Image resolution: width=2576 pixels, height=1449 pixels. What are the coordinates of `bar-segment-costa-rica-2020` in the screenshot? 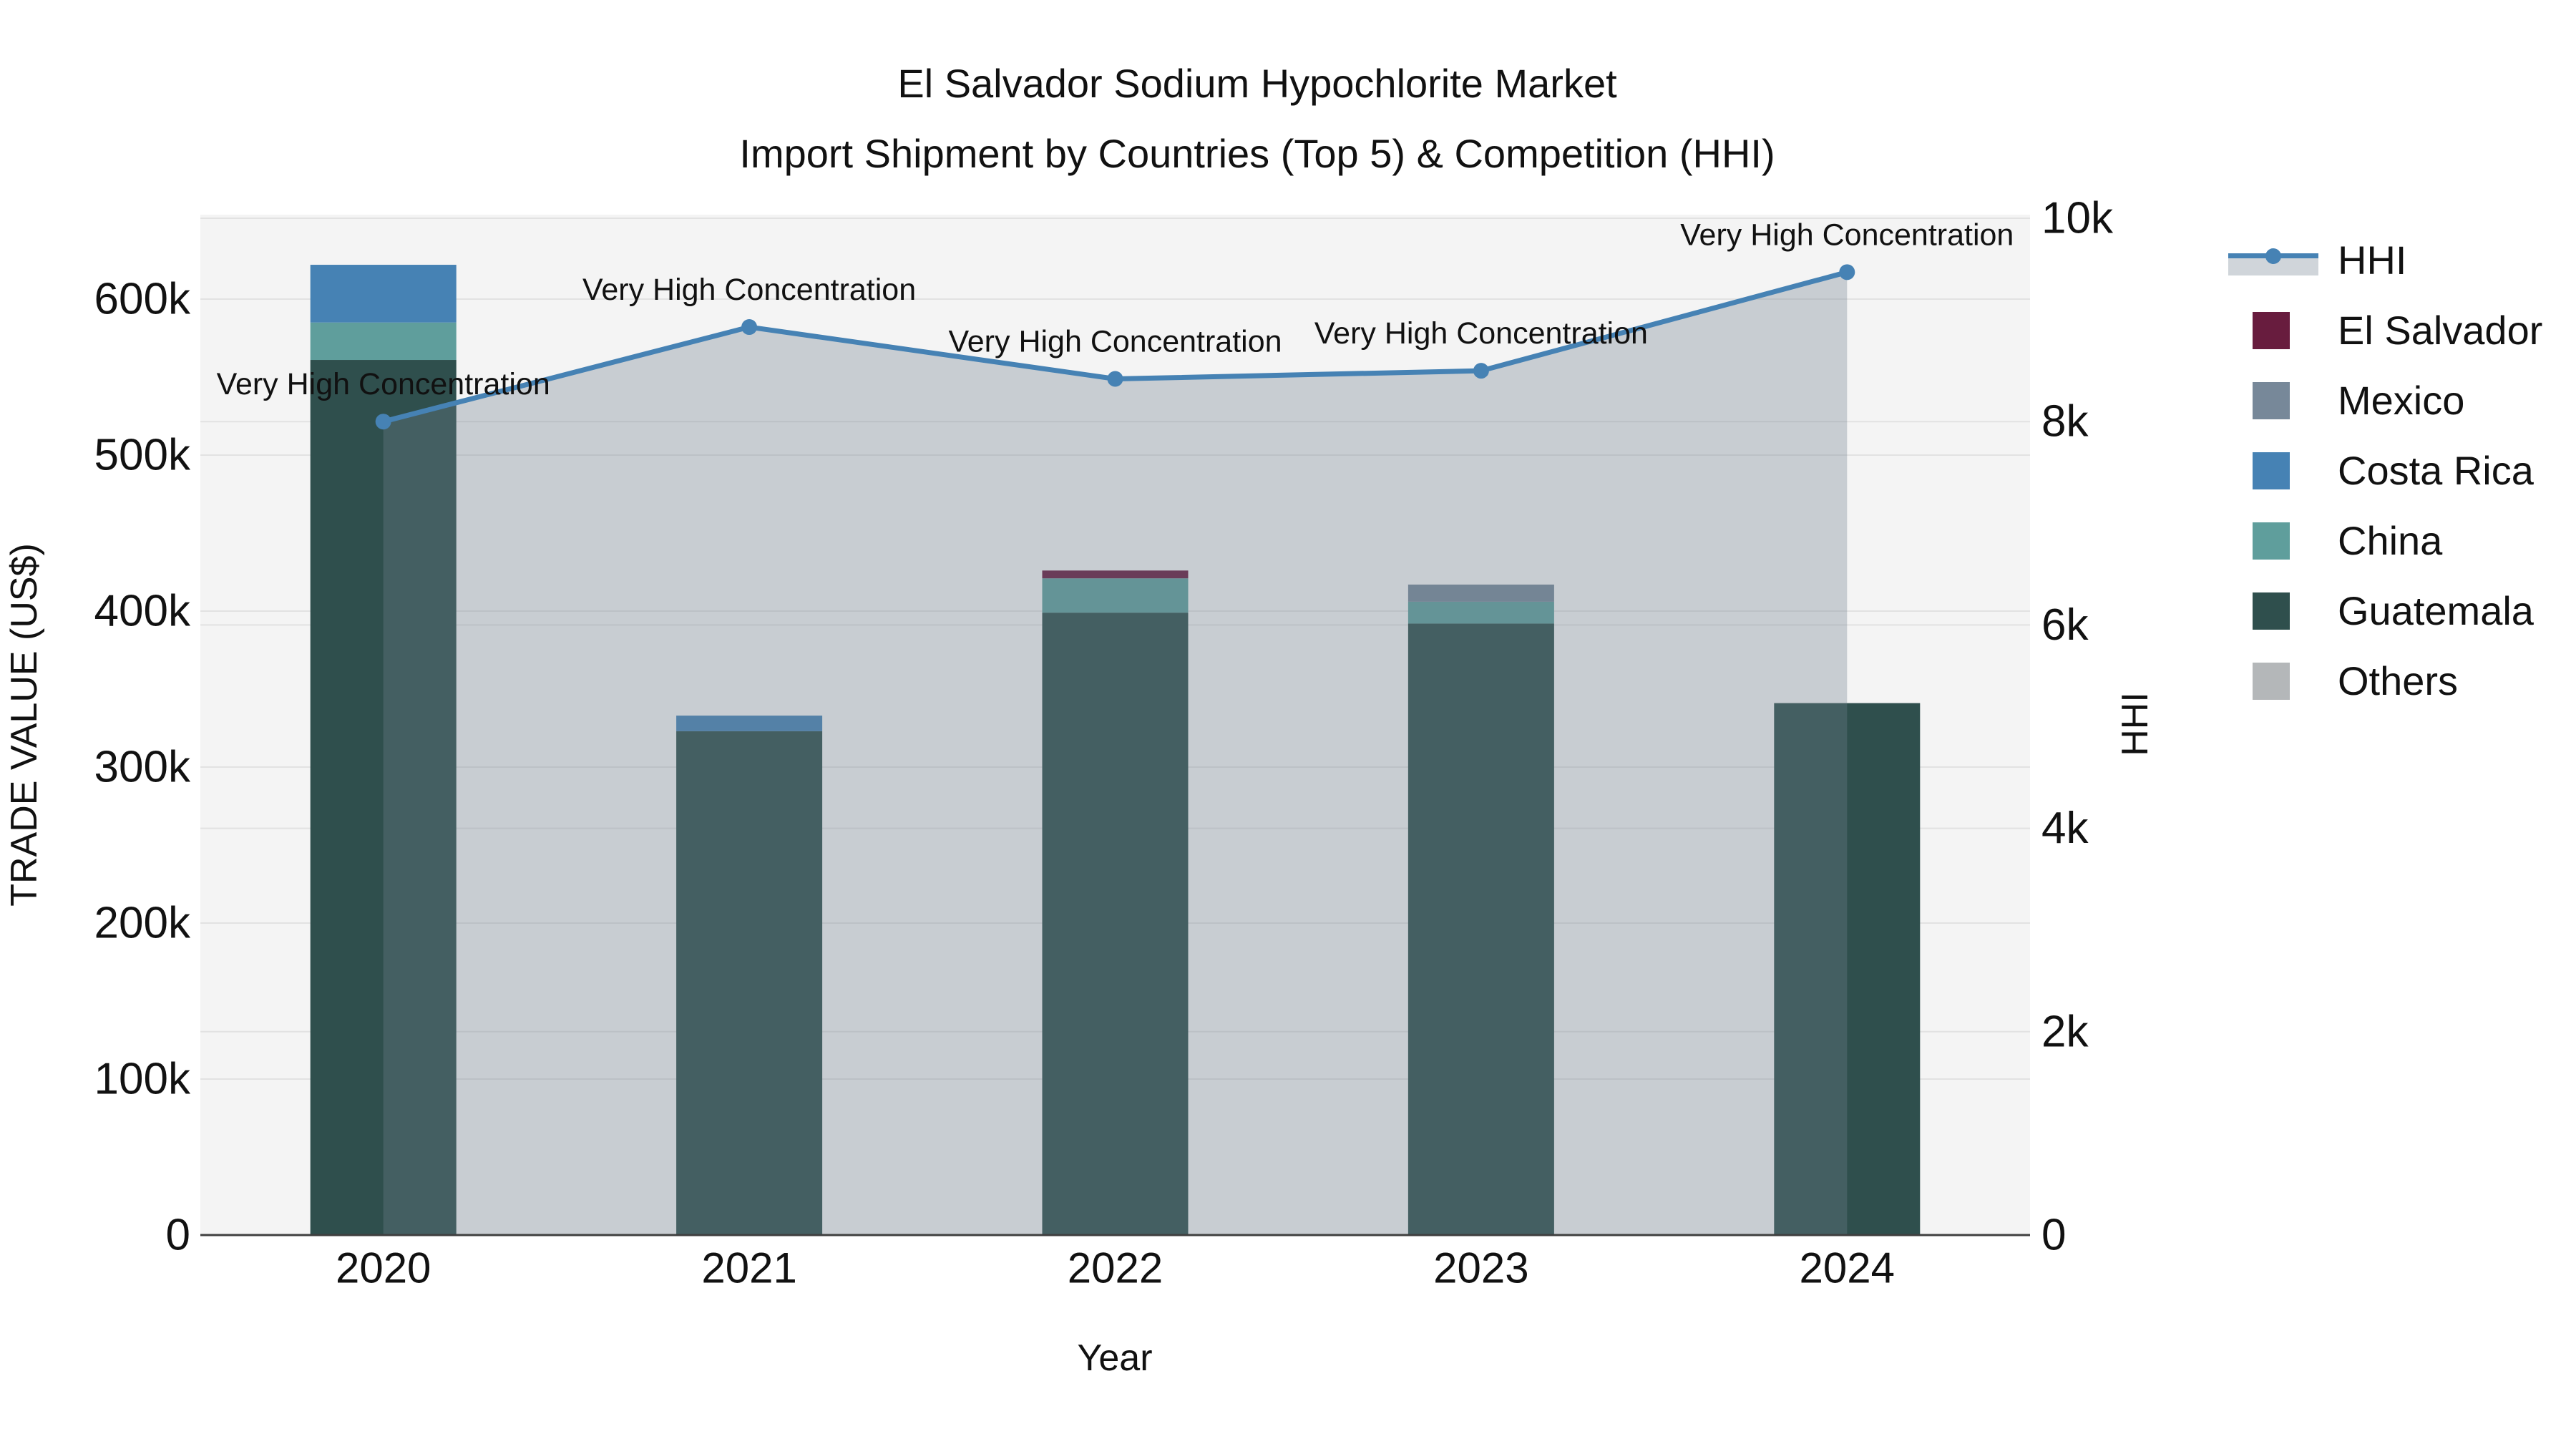 It's located at (383, 294).